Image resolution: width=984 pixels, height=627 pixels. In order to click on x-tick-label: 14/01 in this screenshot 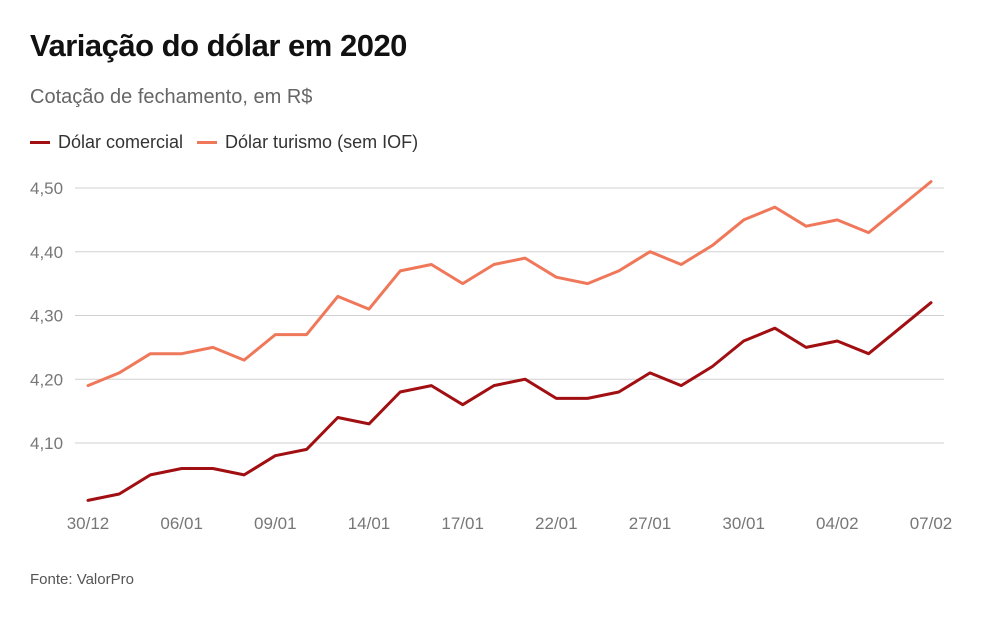, I will do `click(369, 523)`.